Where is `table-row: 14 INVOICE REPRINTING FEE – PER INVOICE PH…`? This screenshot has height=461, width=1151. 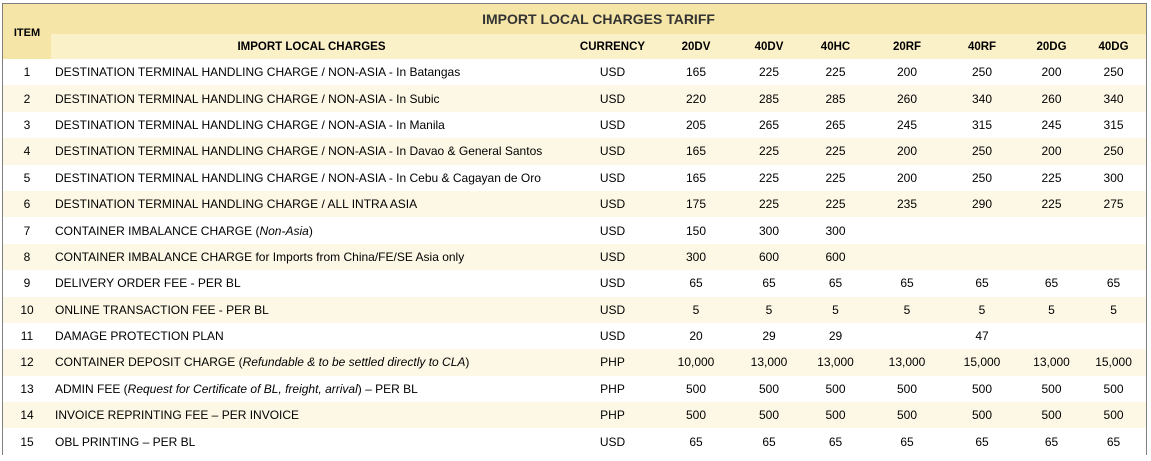 table-row: 14 INVOICE REPRINTING FEE – PER INVOICE PH… is located at coordinates (575, 415).